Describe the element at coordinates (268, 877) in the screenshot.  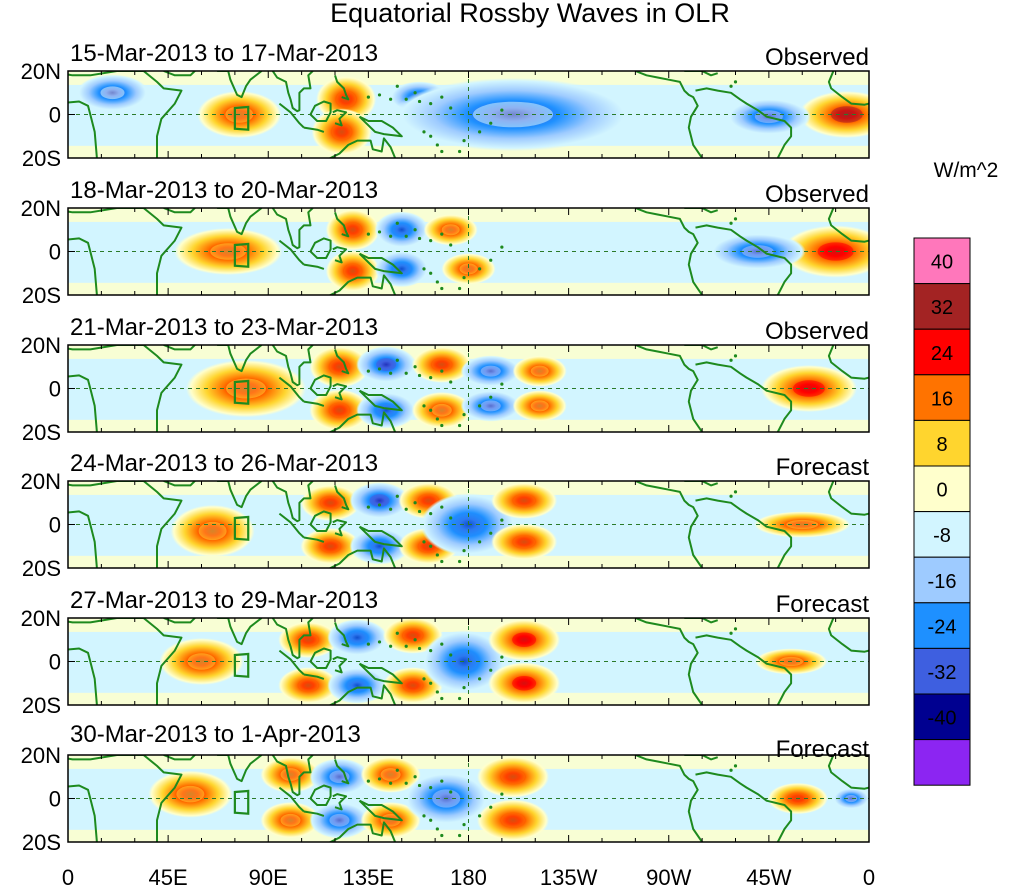
I see `x-tick-label: 90E` at that location.